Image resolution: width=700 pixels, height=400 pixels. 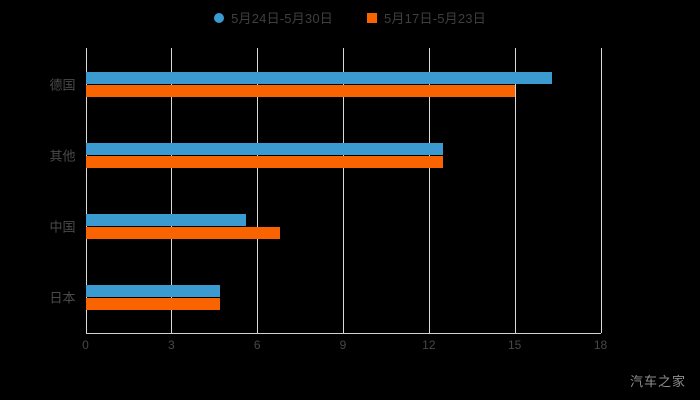 What do you see at coordinates (152, 304) in the screenshot?
I see `bar-日本-series-1` at bounding box center [152, 304].